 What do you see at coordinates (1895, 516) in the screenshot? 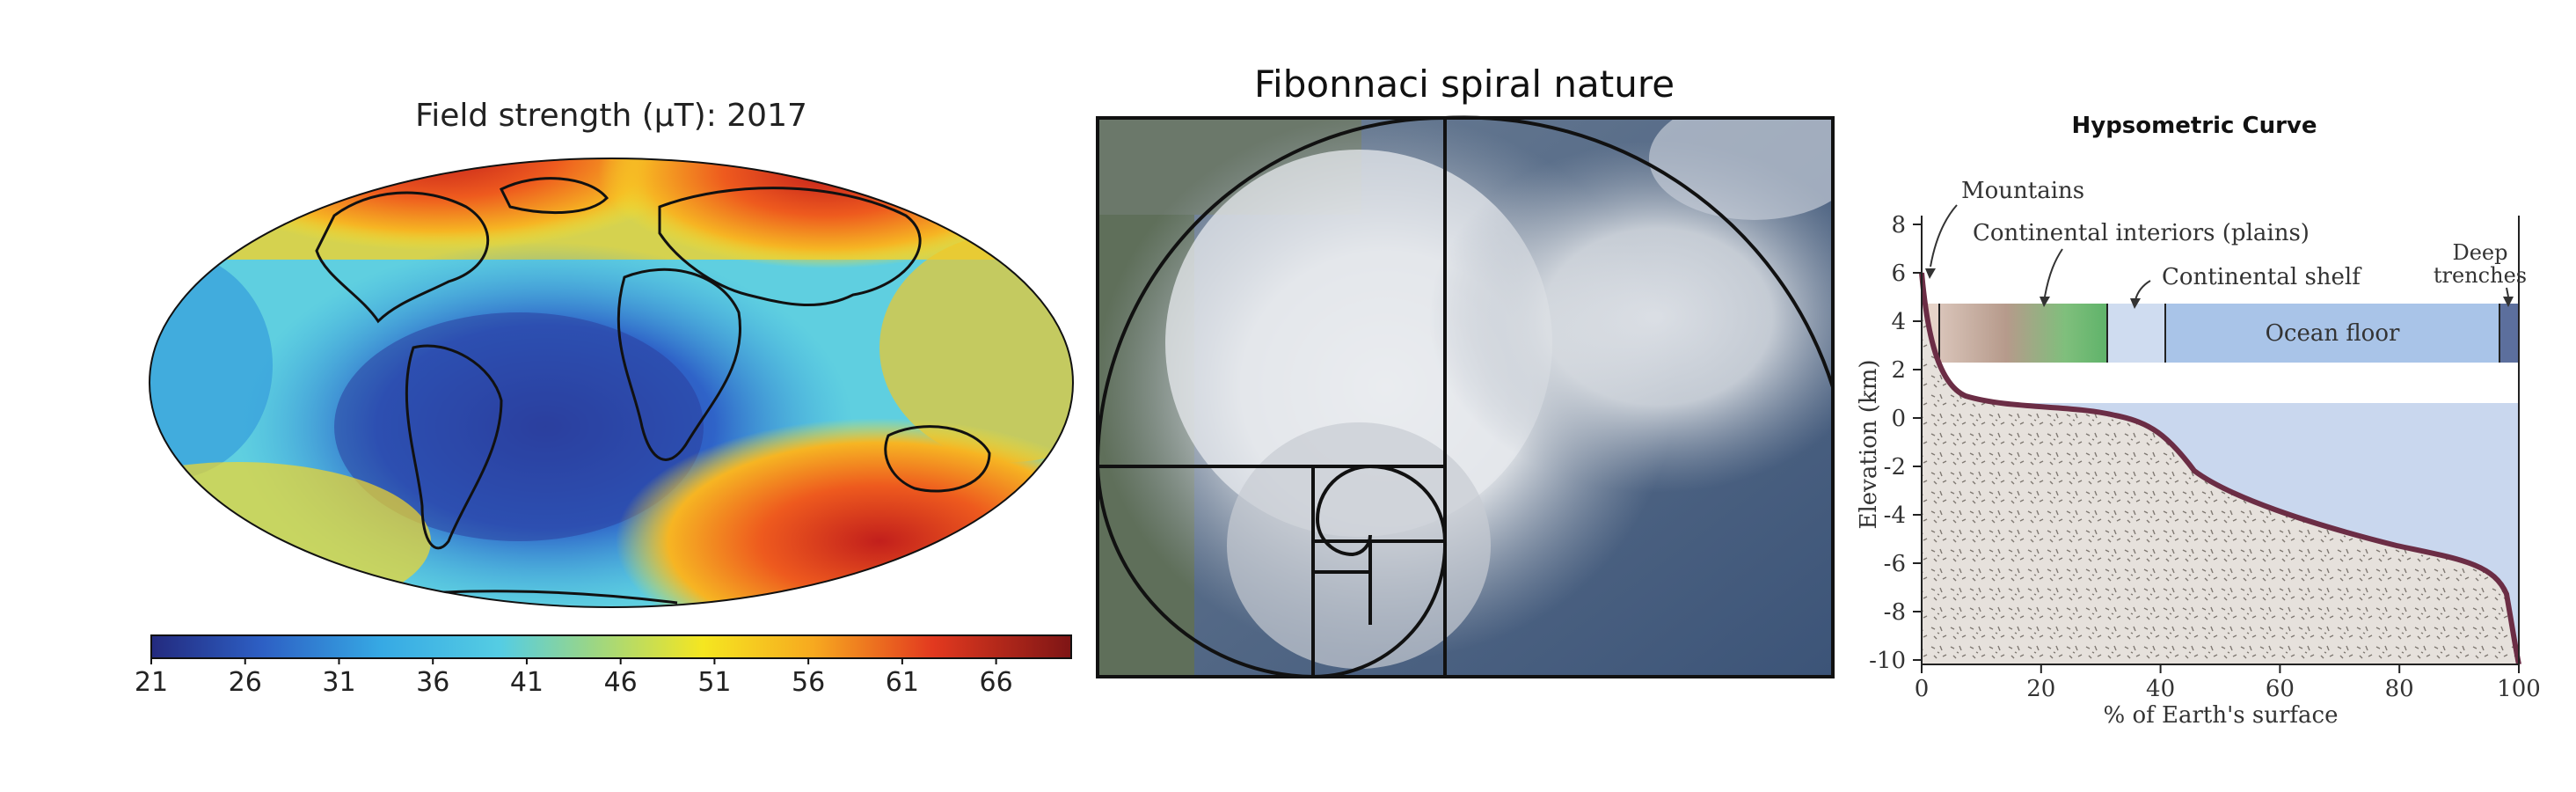
I see `y-tick-label: -4` at bounding box center [1895, 516].